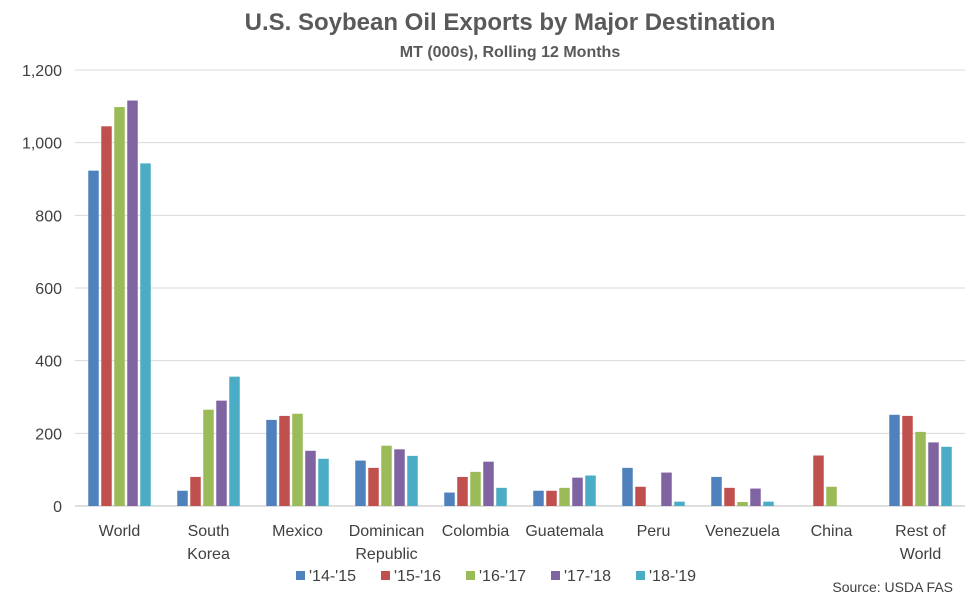 This screenshot has width=975, height=601. I want to click on chart-subtitle: MT (000s), Rolling 12 Months, so click(510, 52).